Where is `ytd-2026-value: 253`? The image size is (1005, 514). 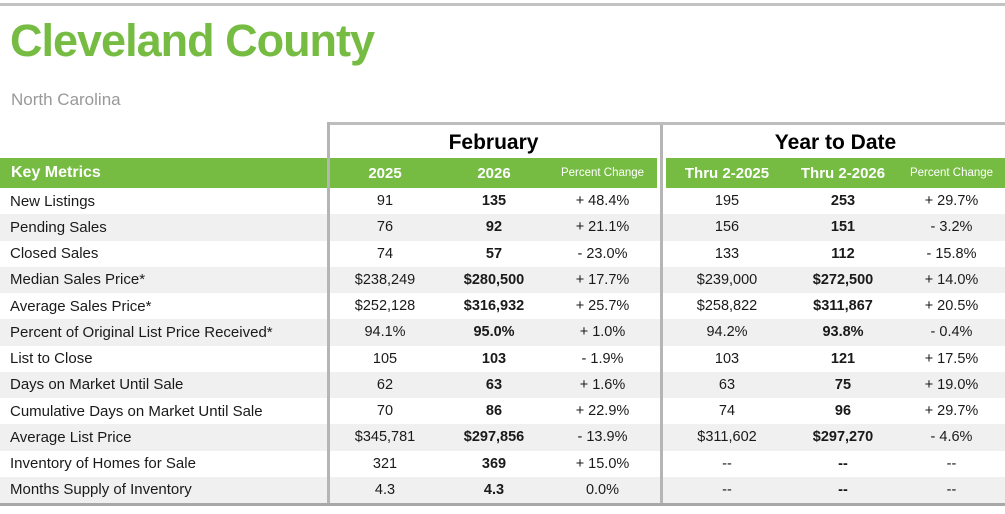 ytd-2026-value: 253 is located at coordinates (843, 201).